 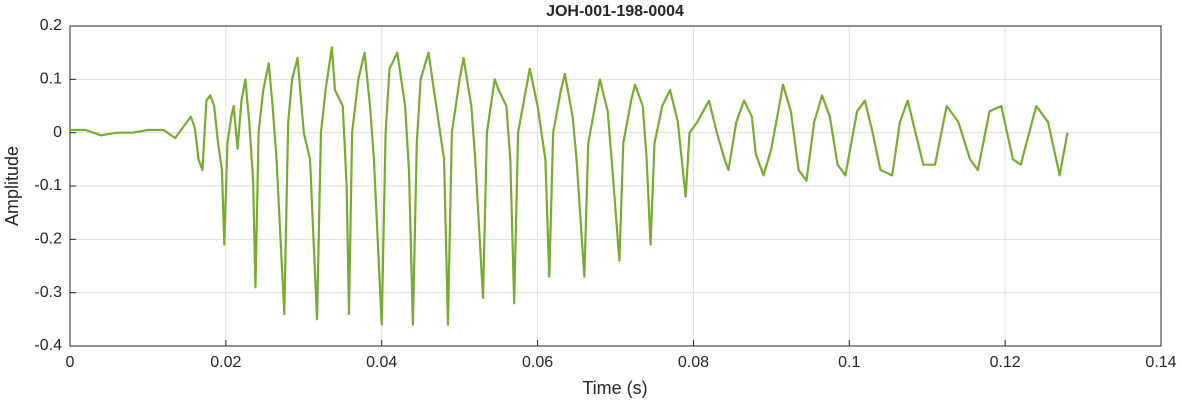 What do you see at coordinates (51, 79) in the screenshot?
I see `y-tick-label: 0.1` at bounding box center [51, 79].